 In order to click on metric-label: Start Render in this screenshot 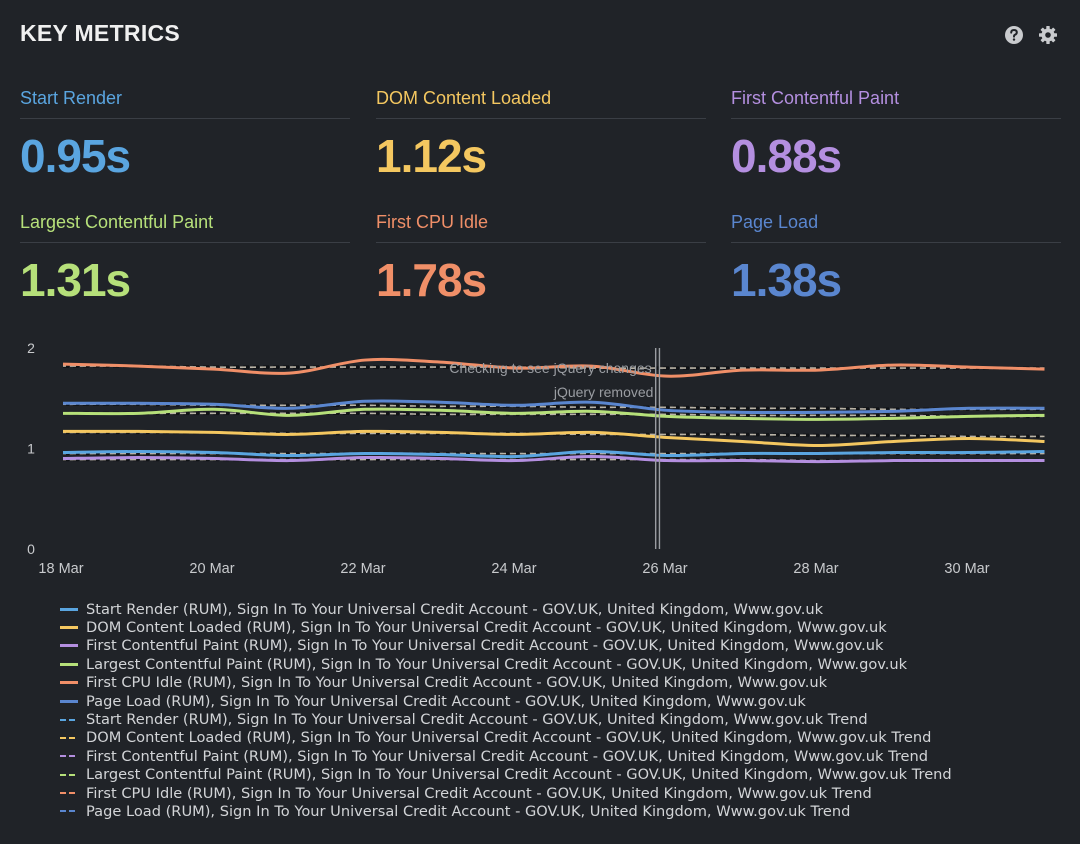, I will do `click(185, 99)`.